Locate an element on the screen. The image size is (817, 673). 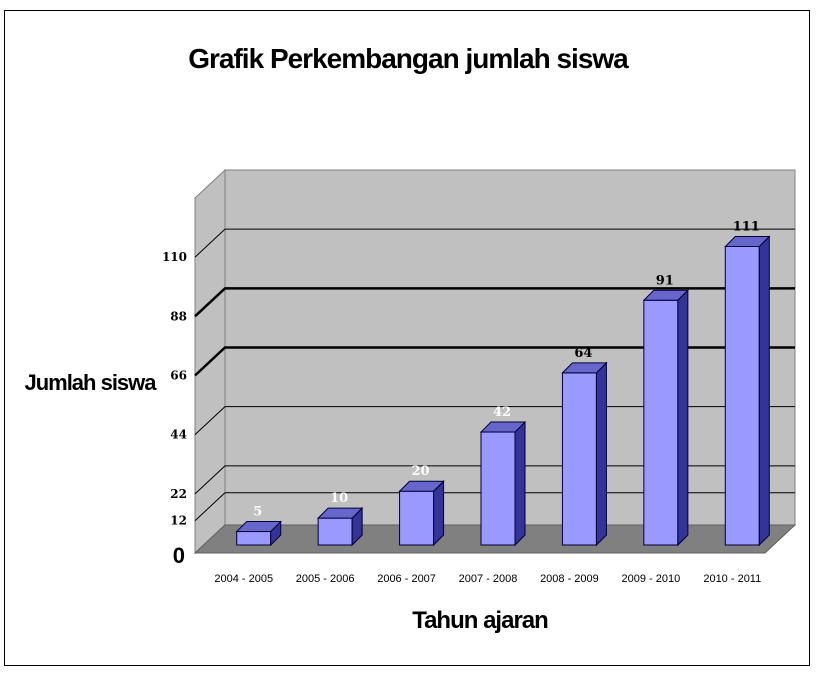
x-tick-label: 2009 - 2010 is located at coordinates (650, 579).